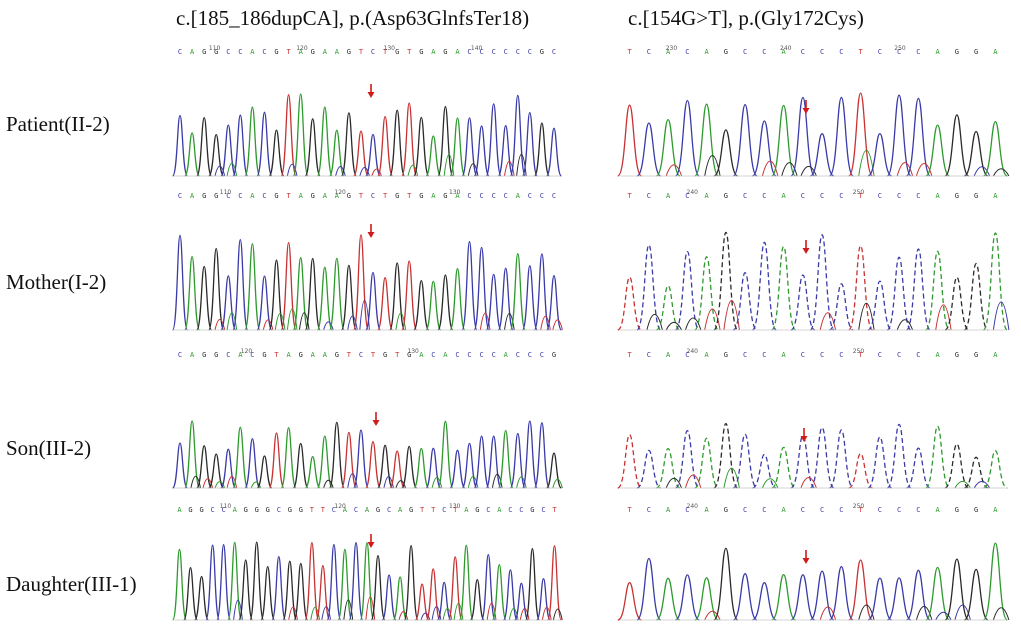 The image size is (1021, 624). Describe the element at coordinates (390, 48) in the screenshot. I see `position-label: 130` at that location.